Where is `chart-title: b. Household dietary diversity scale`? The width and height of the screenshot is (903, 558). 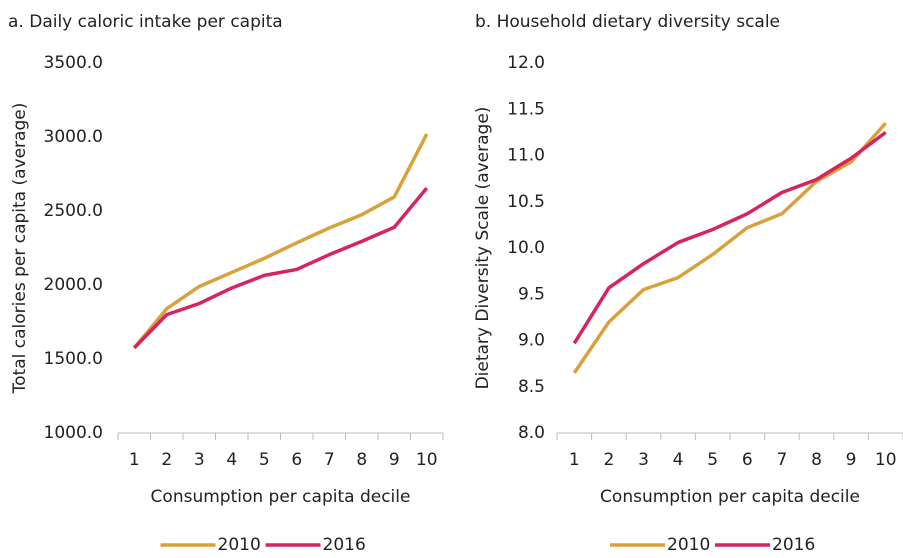 chart-title: b. Household dietary diversity scale is located at coordinates (627, 22).